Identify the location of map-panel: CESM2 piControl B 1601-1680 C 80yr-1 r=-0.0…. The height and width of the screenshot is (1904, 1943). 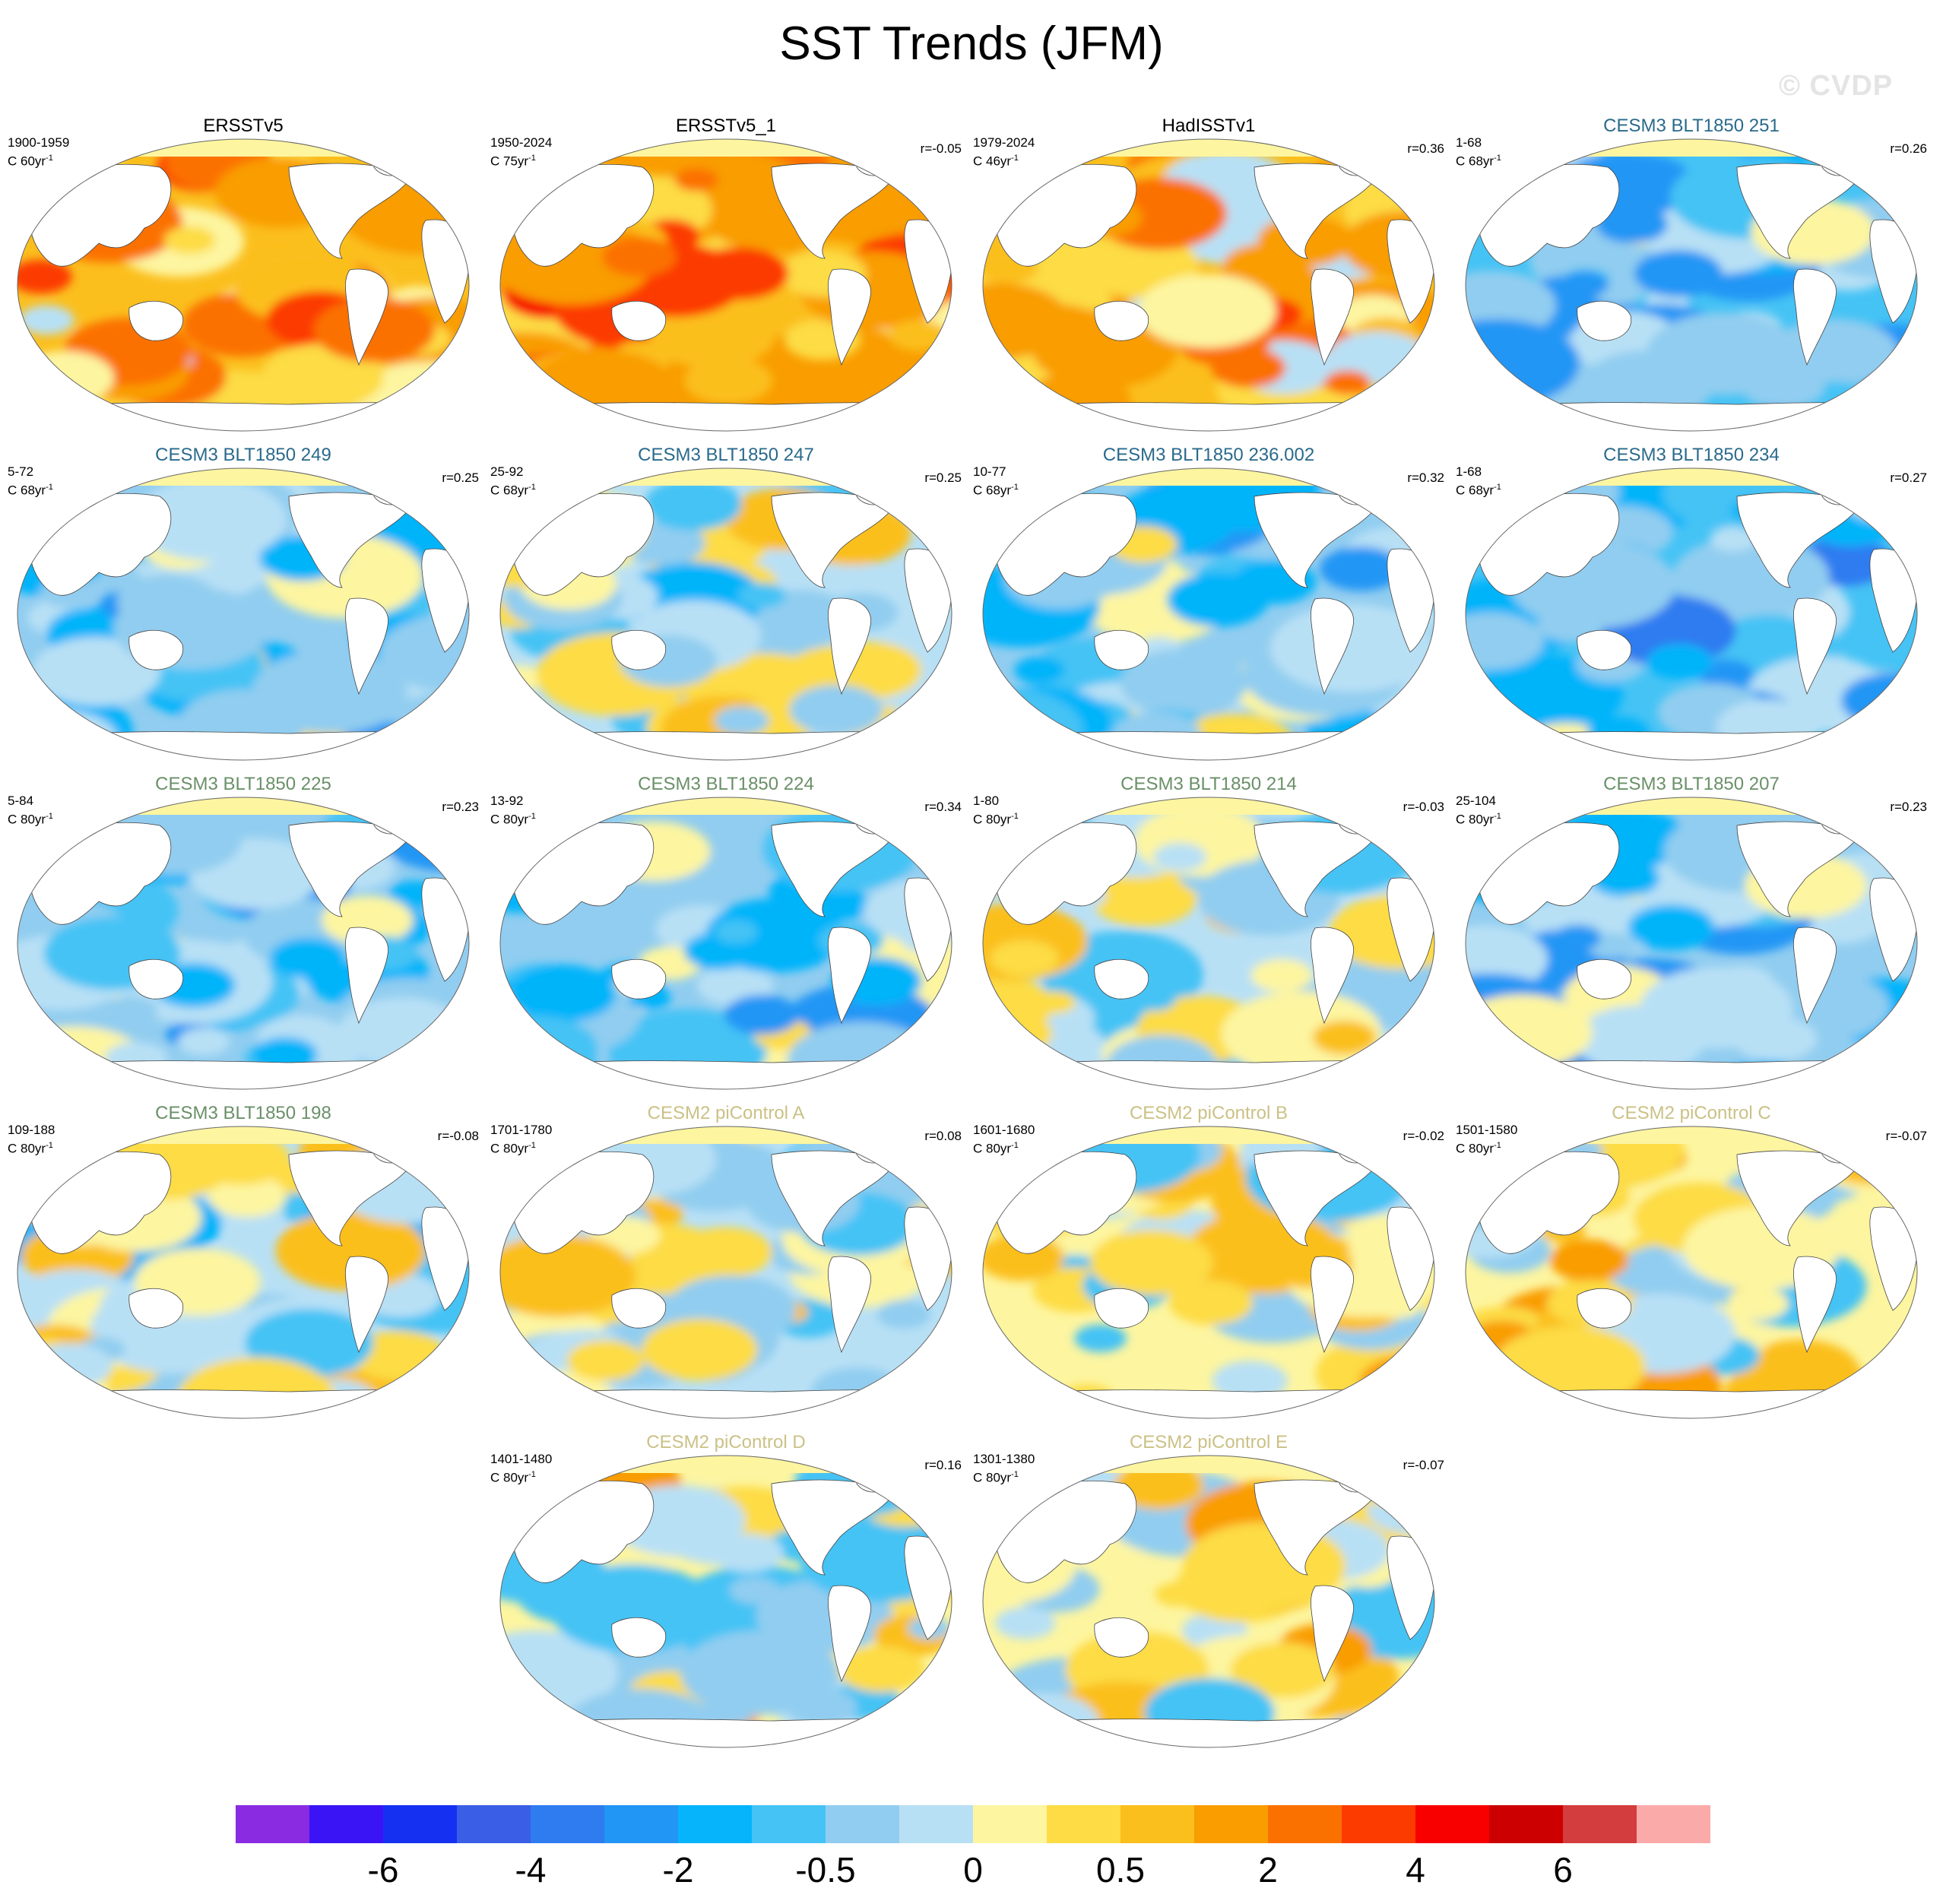
(1208, 1262).